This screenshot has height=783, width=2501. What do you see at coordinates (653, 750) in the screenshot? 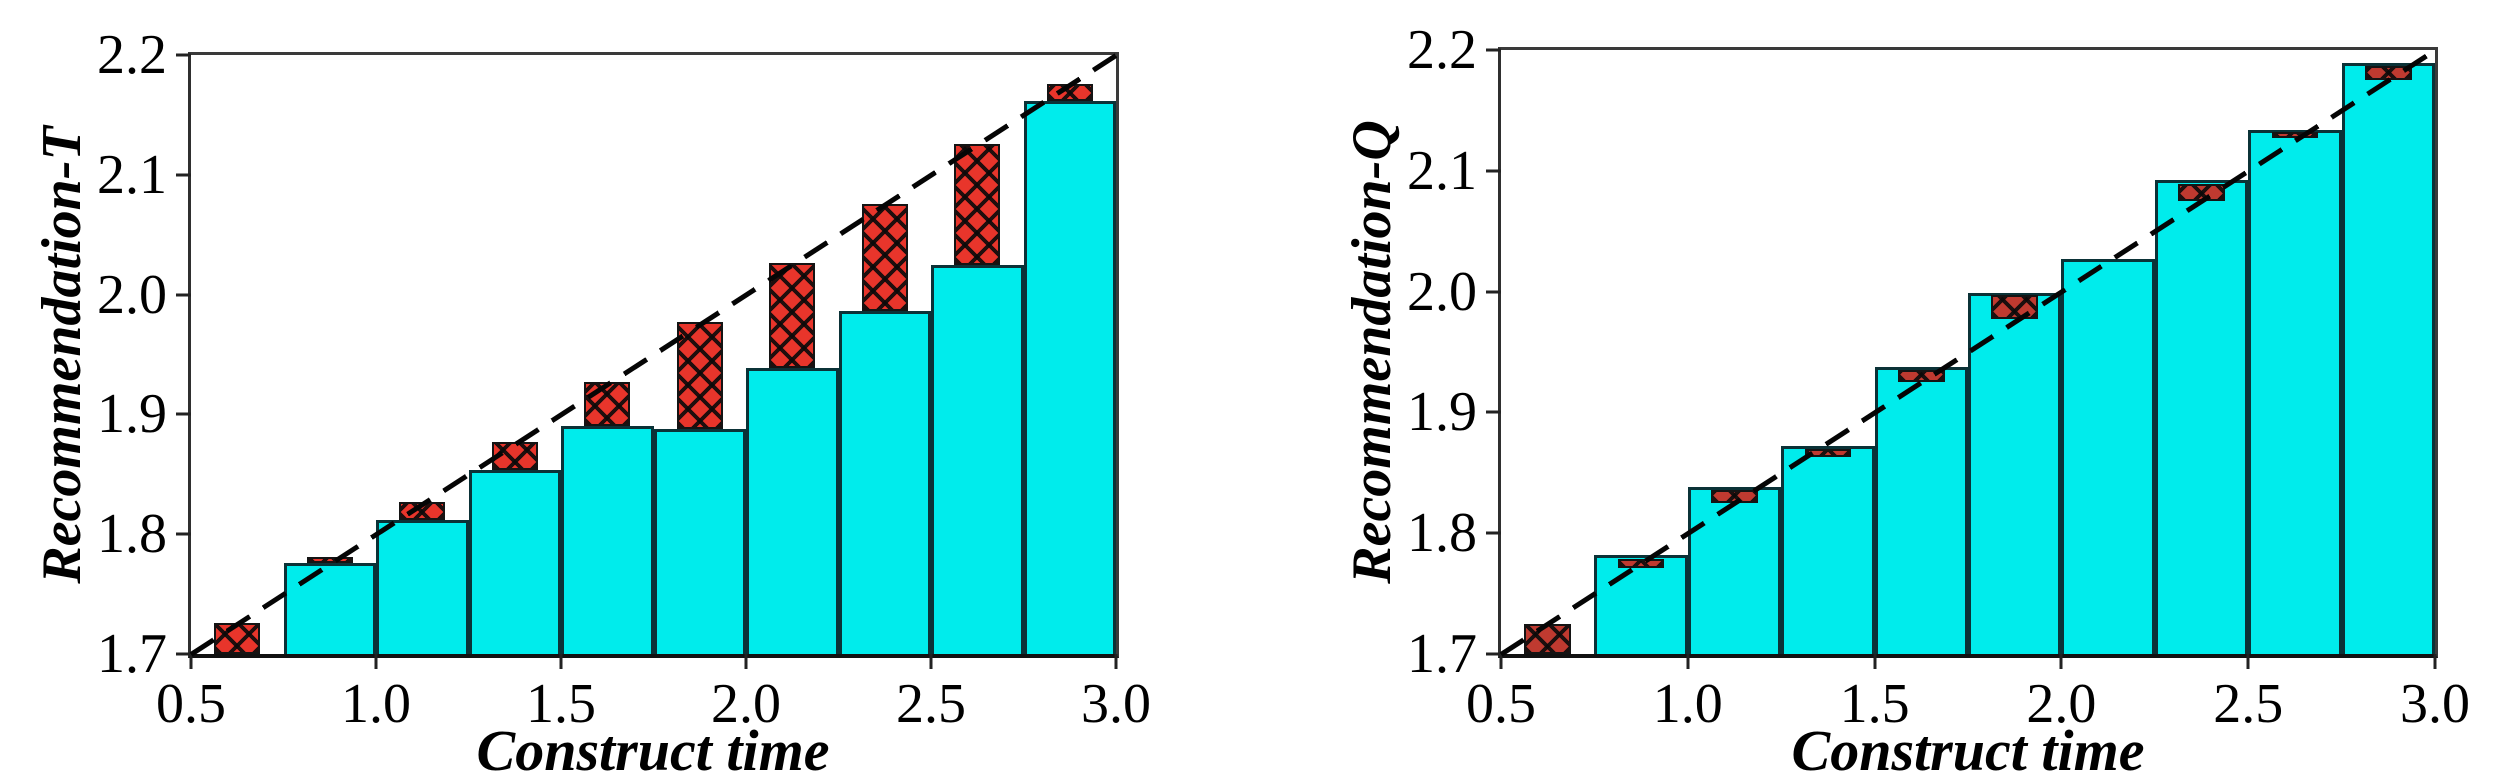
I see `x-axis-title-left: Construct time` at bounding box center [653, 750].